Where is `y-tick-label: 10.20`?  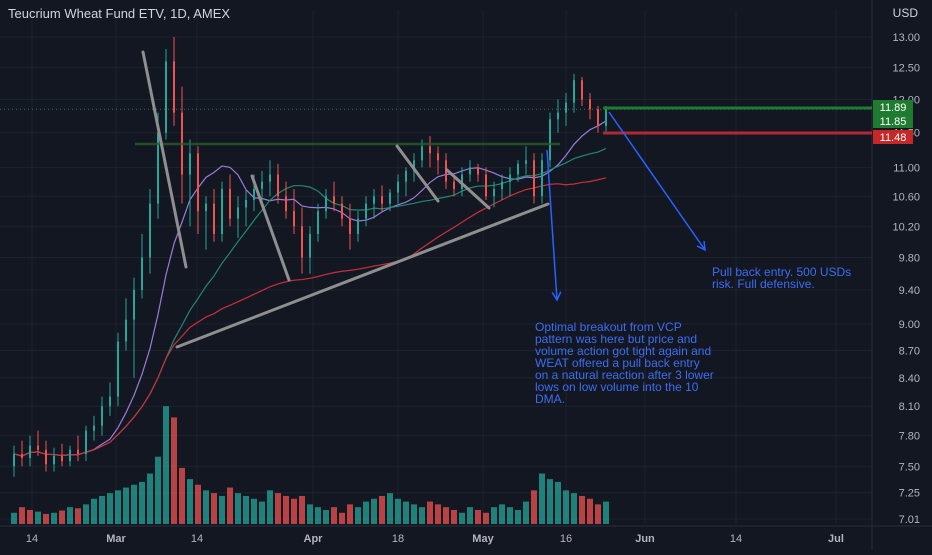
y-tick-label: 10.20 is located at coordinates (906, 227).